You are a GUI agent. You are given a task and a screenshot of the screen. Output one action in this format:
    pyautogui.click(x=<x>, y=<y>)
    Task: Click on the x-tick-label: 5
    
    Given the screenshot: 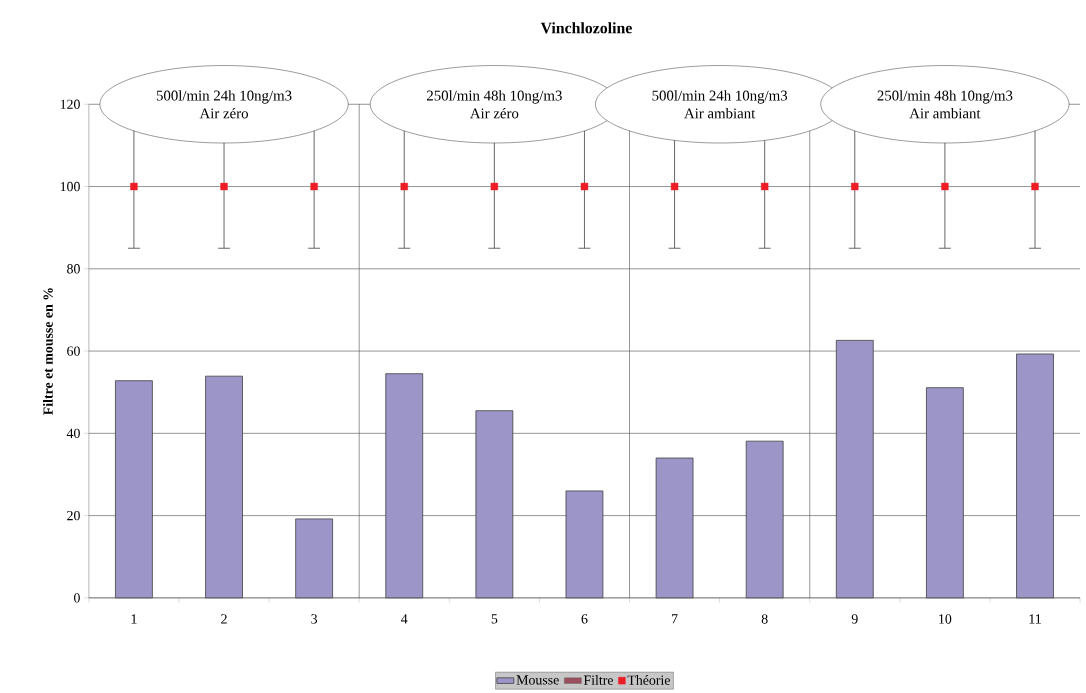 What is the action you would take?
    pyautogui.click(x=494, y=619)
    